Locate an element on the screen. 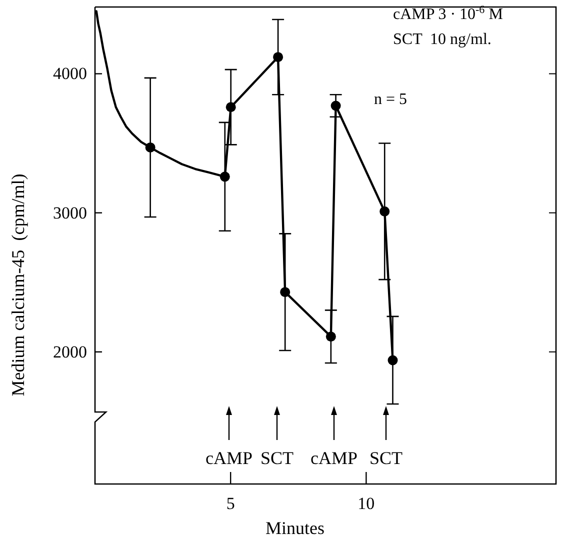  x-tick-label: 10 is located at coordinates (366, 503).